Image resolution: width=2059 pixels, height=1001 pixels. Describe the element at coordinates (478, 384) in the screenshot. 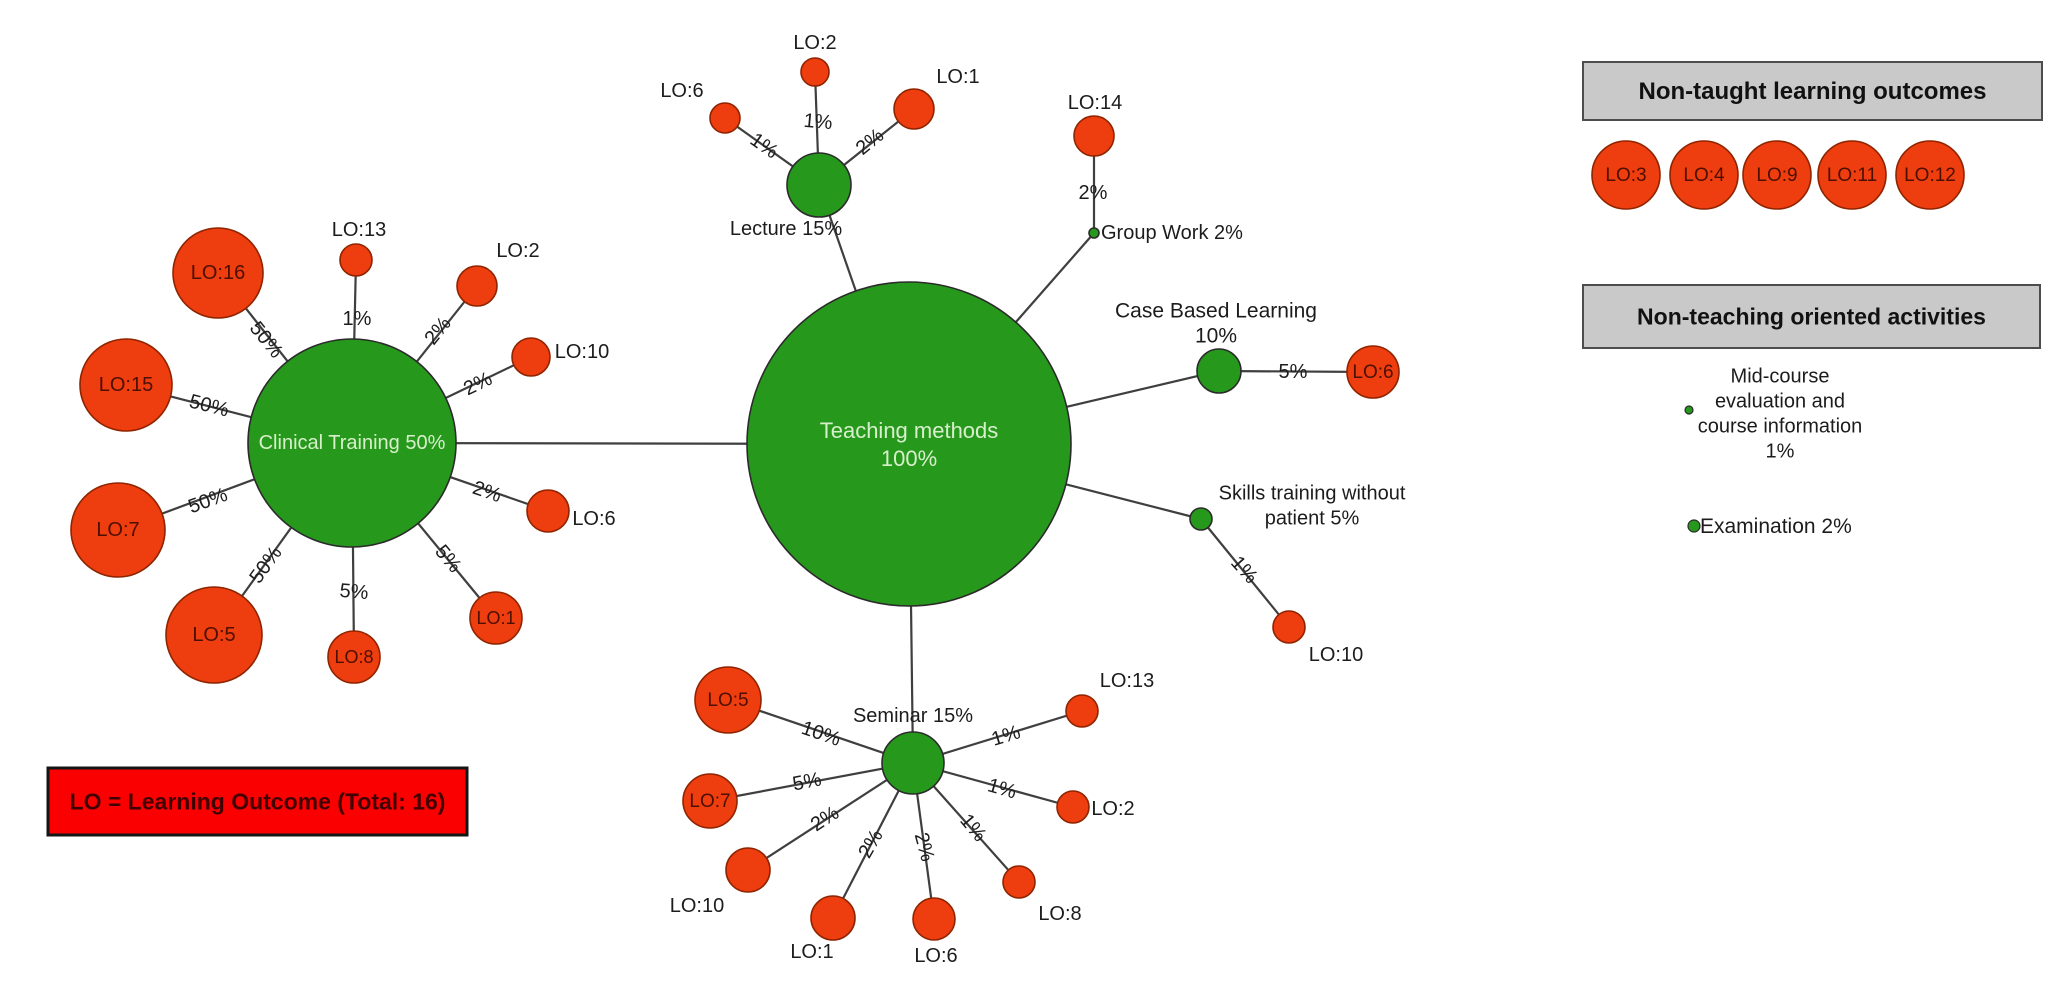

I see `edge-label-clinical-ct-lo10: 2%` at that location.